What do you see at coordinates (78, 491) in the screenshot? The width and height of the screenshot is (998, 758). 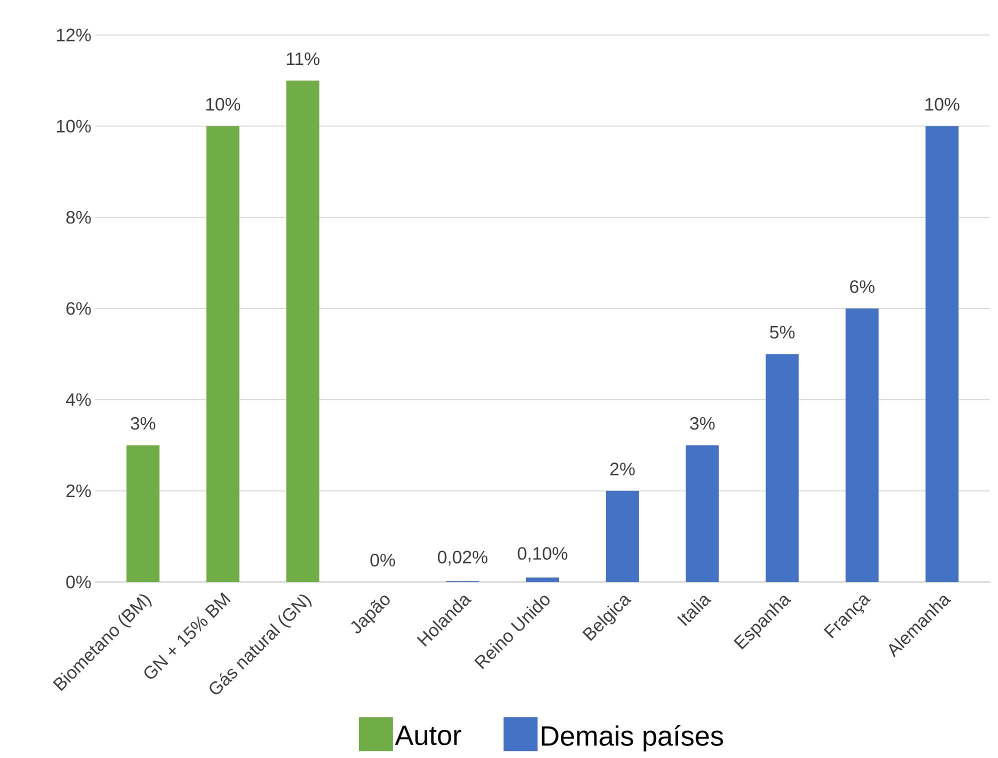 I see `y-tick-label: 2%` at bounding box center [78, 491].